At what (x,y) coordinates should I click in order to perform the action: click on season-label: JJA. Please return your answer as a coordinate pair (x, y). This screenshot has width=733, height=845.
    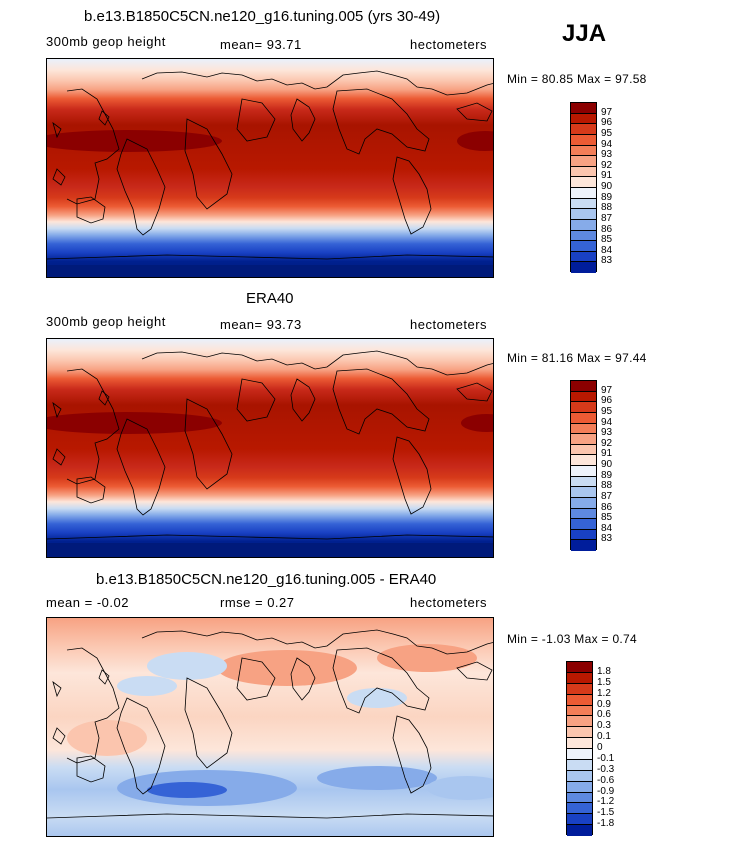
    Looking at the image, I should click on (584, 33).